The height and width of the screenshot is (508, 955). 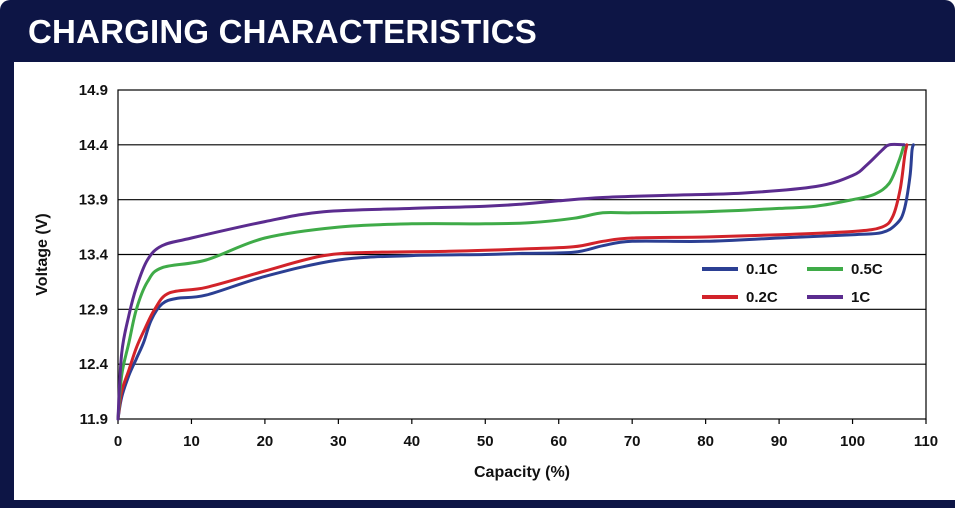 What do you see at coordinates (522, 472) in the screenshot?
I see `x-axis-title: Capacity (%)` at bounding box center [522, 472].